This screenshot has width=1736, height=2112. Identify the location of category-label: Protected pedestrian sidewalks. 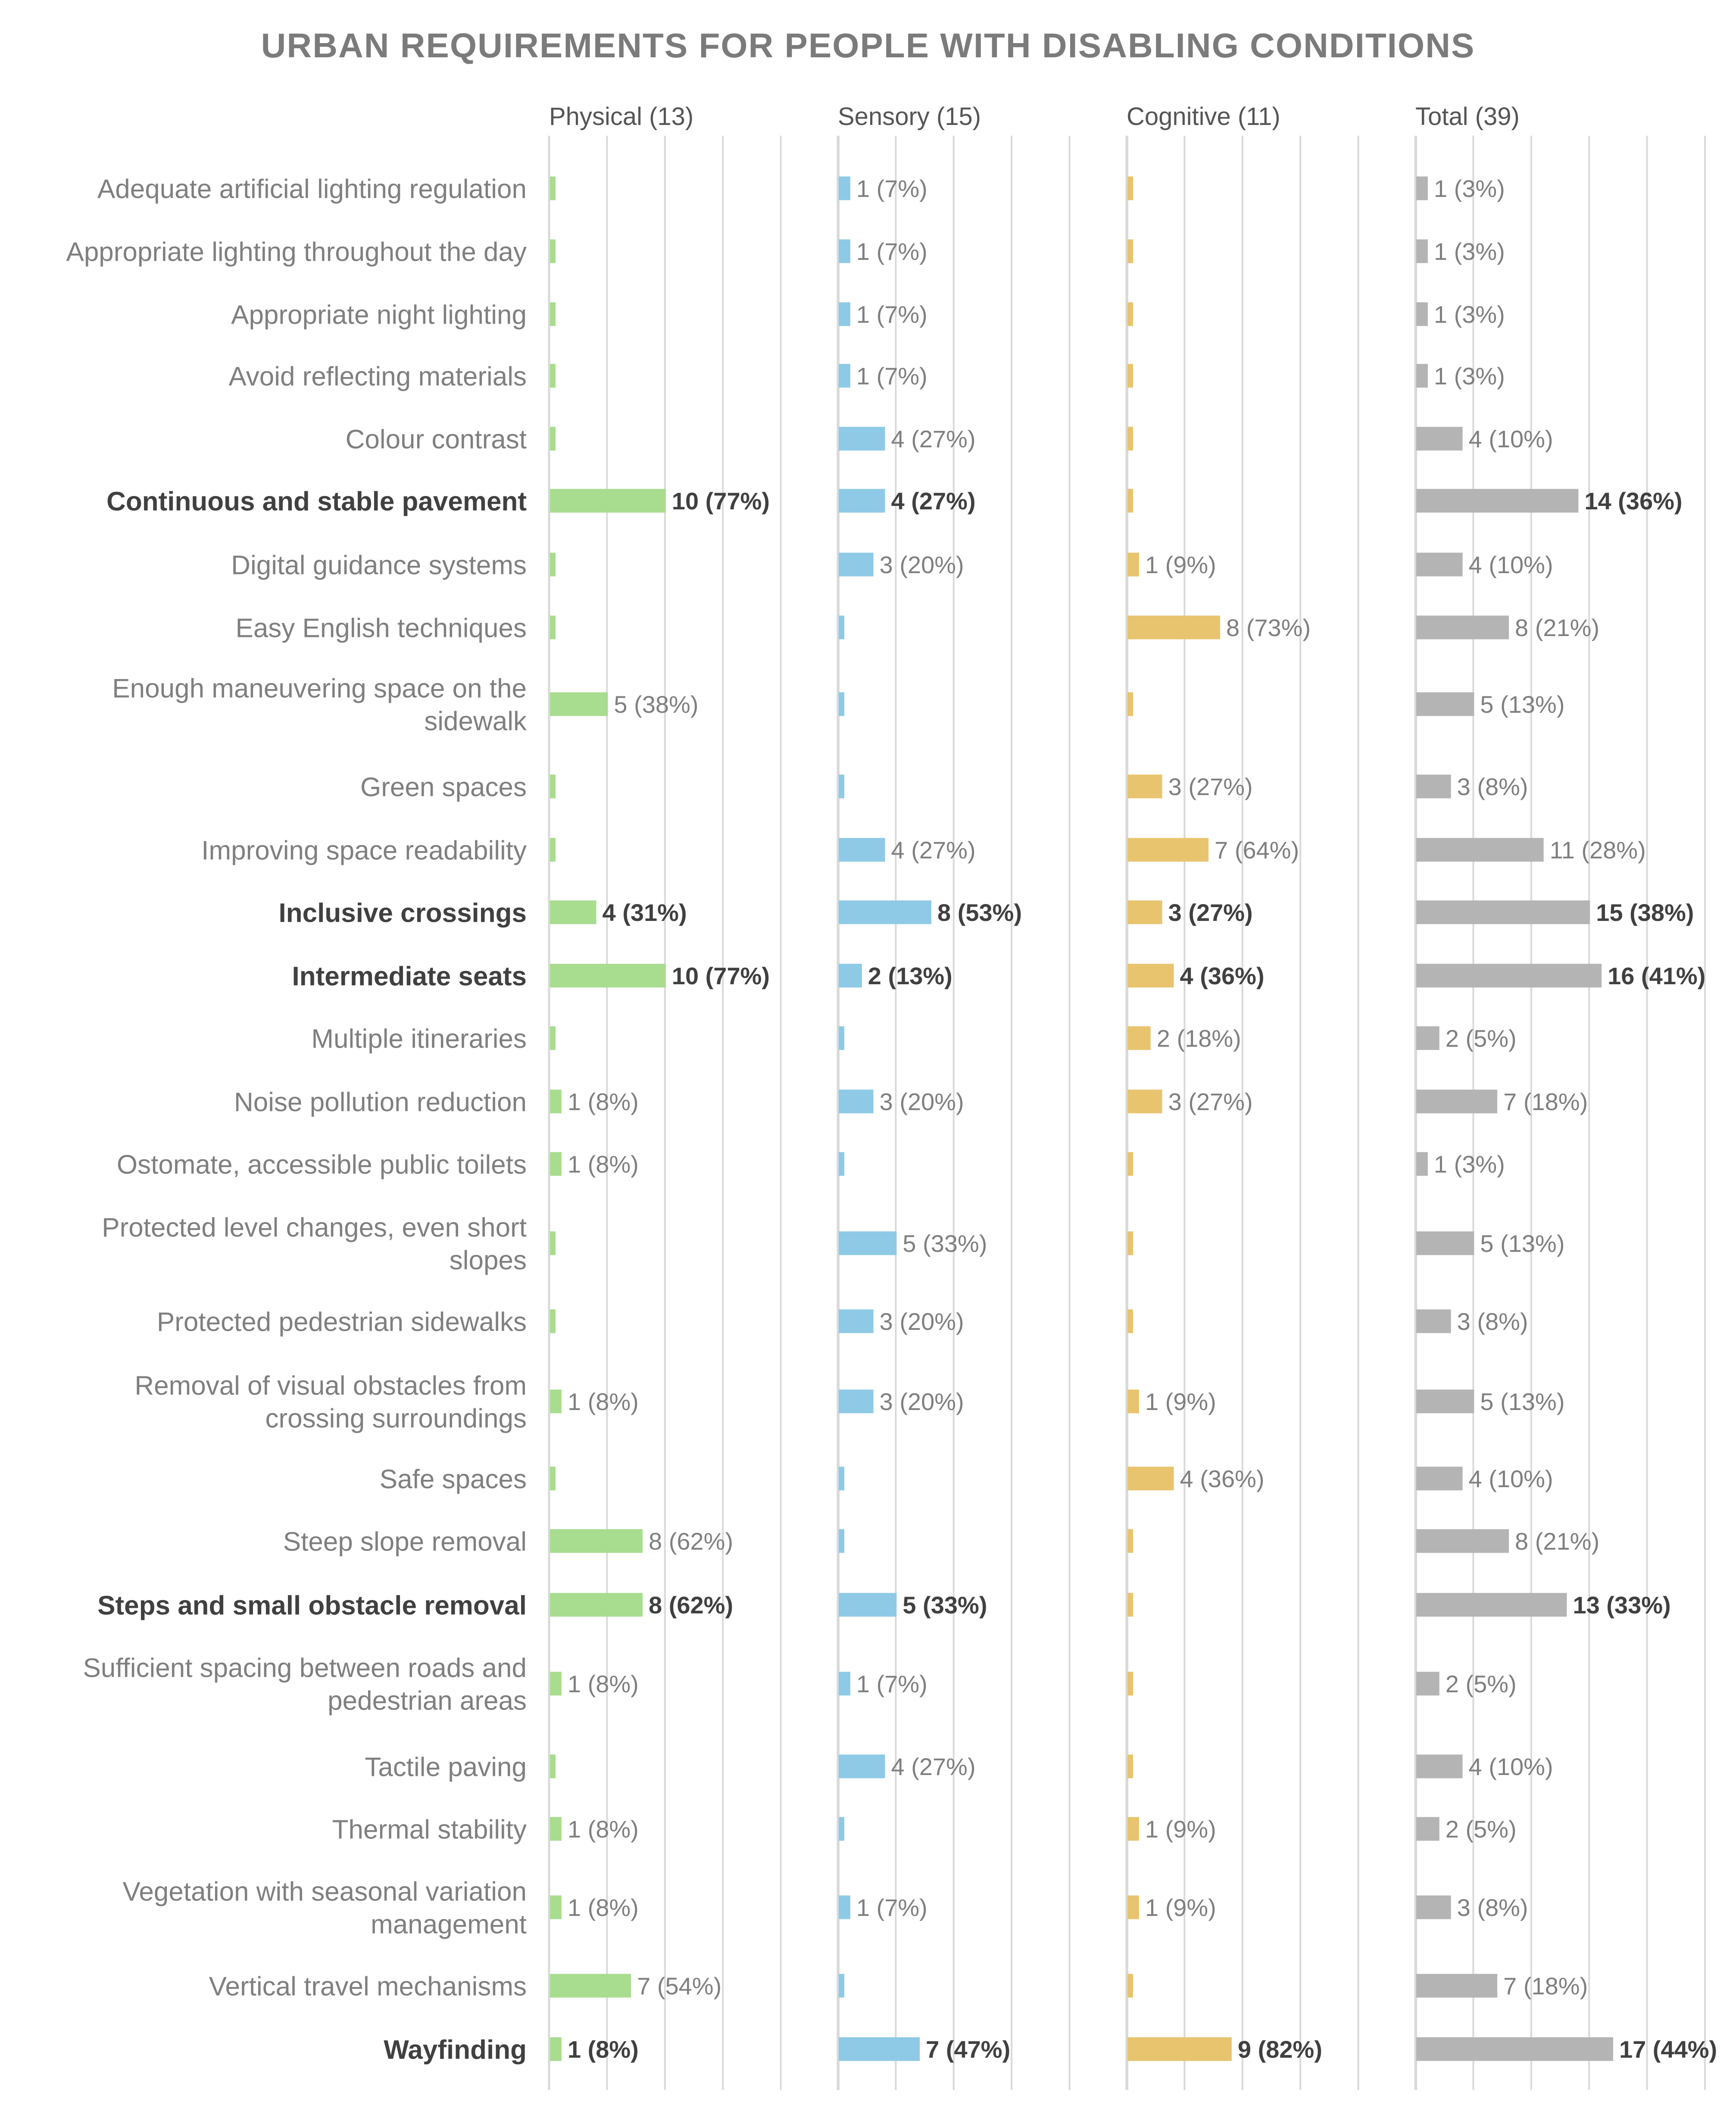
(342, 1322).